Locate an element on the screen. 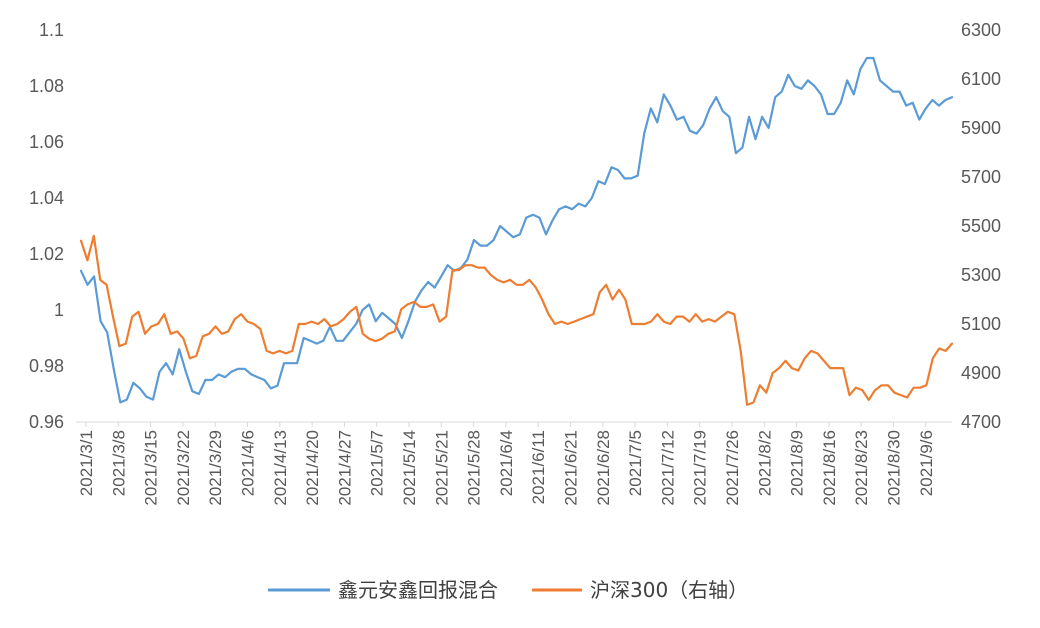 This screenshot has width=1040, height=628. legend-label: 鑫元安鑫回报混合 is located at coordinates (418, 590).